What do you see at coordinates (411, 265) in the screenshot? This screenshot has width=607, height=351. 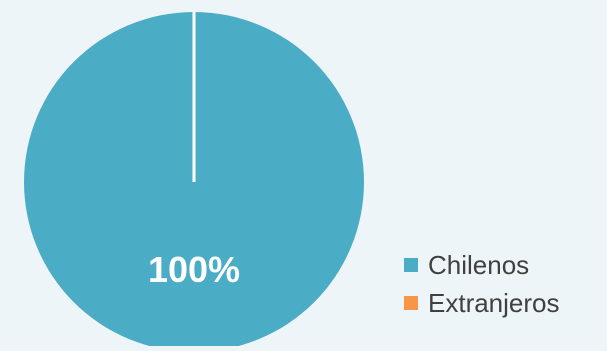 I see `legend-swatch-chilenos` at bounding box center [411, 265].